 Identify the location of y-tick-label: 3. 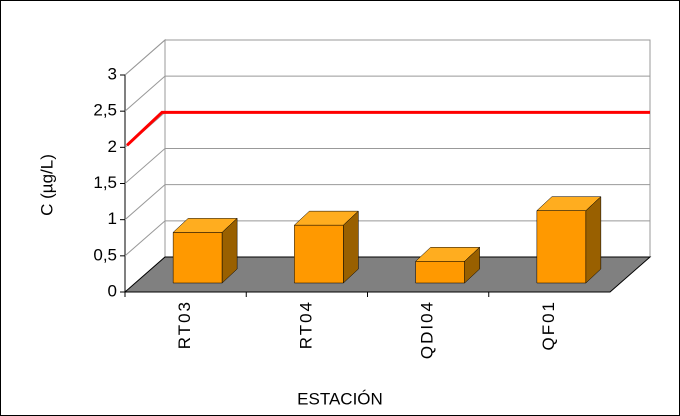
(112, 73).